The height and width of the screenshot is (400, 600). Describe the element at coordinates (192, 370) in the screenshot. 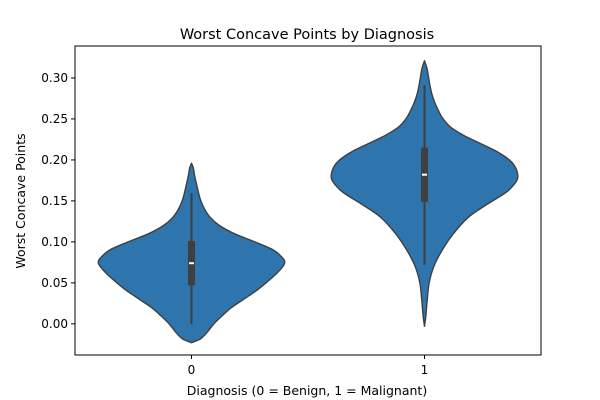

I see `x-tick-label: 0` at that location.